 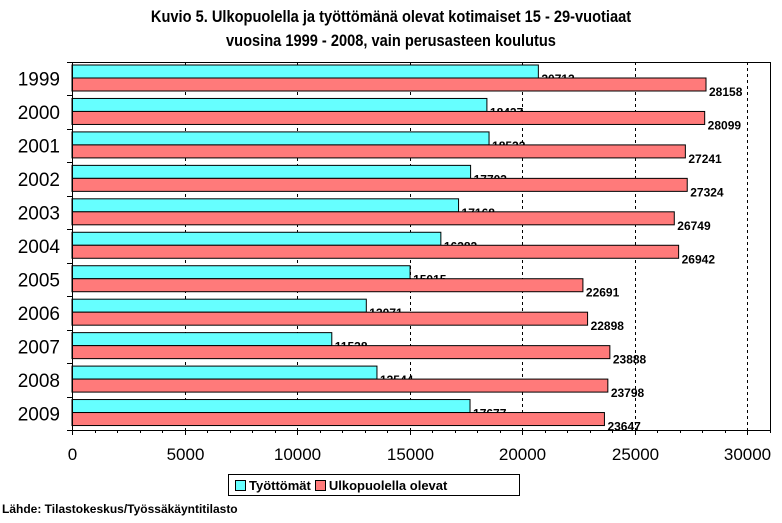 What do you see at coordinates (39, 147) in the screenshot?
I see `category-label-2001: 2001` at bounding box center [39, 147].